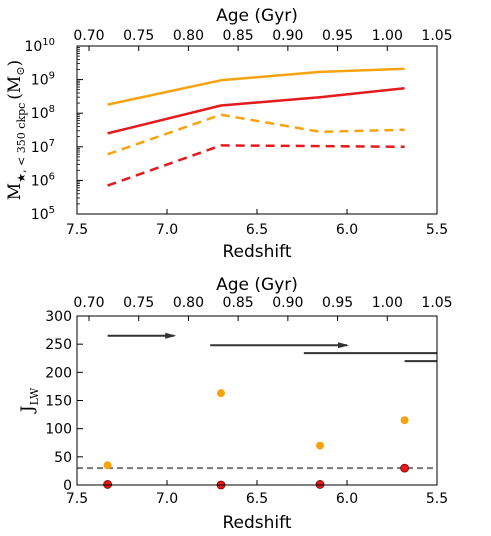 The height and width of the screenshot is (536, 491). I want to click on y-tick-label: 108, so click(43, 113).